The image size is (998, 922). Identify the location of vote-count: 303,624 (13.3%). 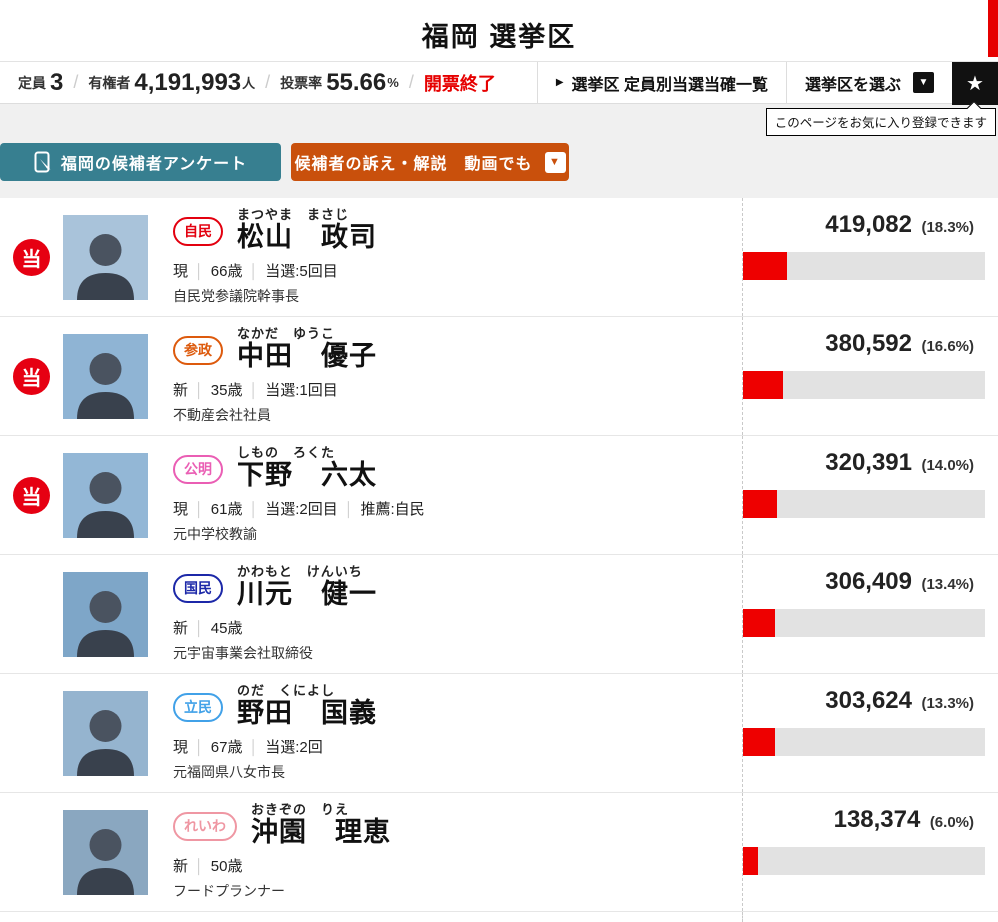
(870, 701).